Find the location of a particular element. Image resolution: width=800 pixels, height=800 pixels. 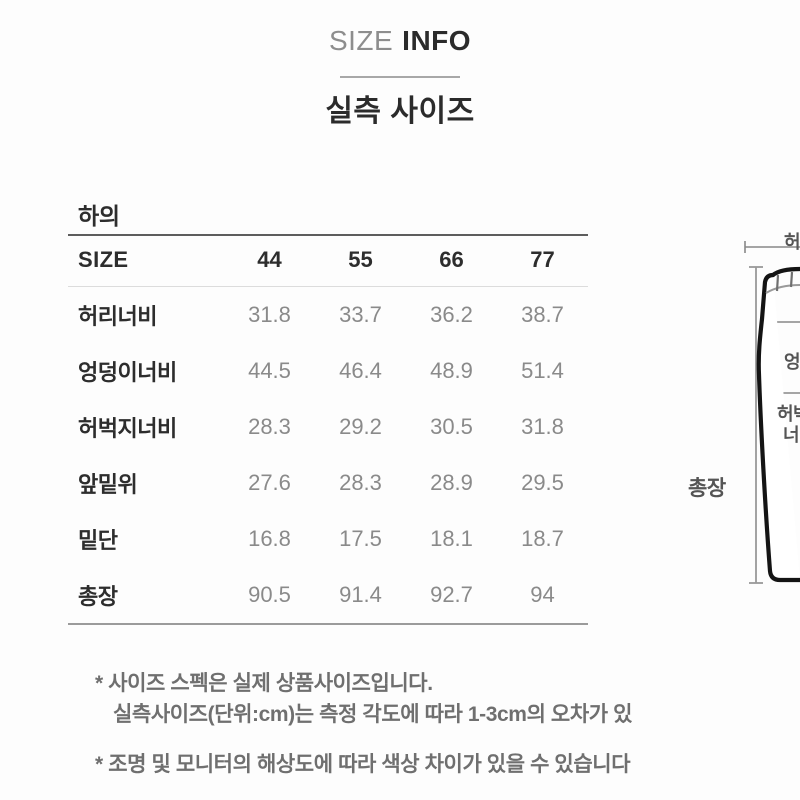

table-row: 엉덩이너비 44.5 46.4 48.9 51.4 is located at coordinates (328, 371).